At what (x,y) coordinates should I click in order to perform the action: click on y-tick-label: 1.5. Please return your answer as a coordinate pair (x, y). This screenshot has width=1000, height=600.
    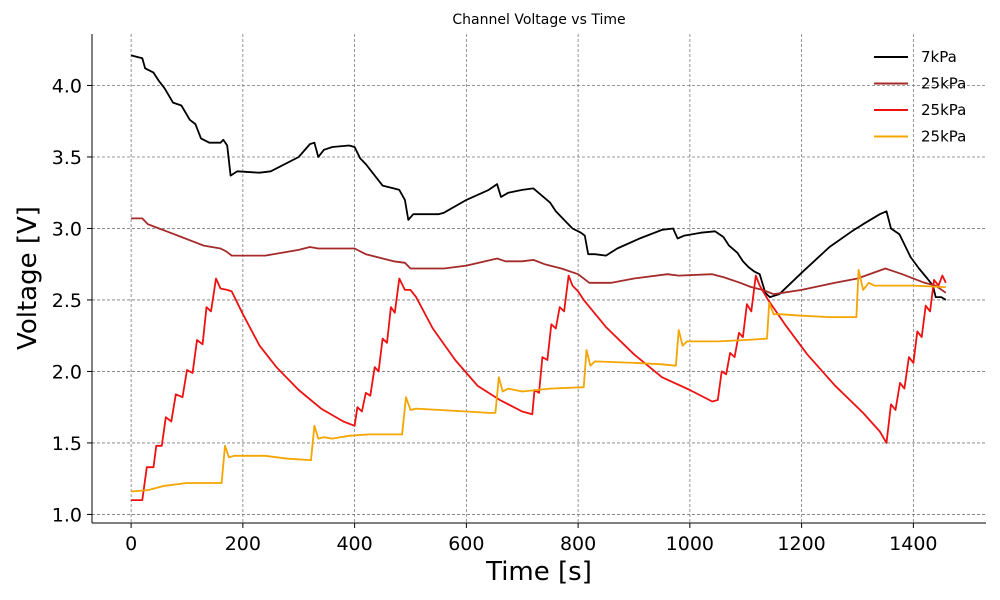
    Looking at the image, I should click on (67, 444).